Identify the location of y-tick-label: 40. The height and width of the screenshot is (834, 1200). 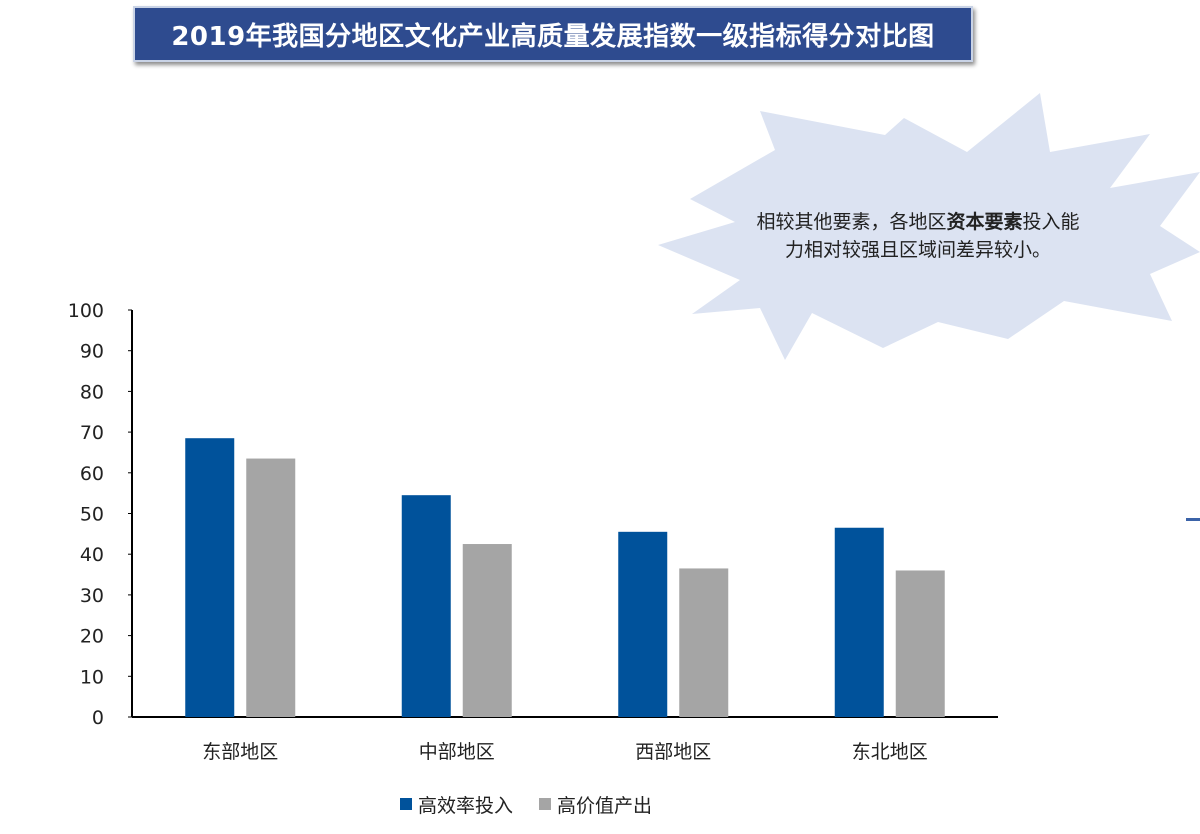
(92, 555).